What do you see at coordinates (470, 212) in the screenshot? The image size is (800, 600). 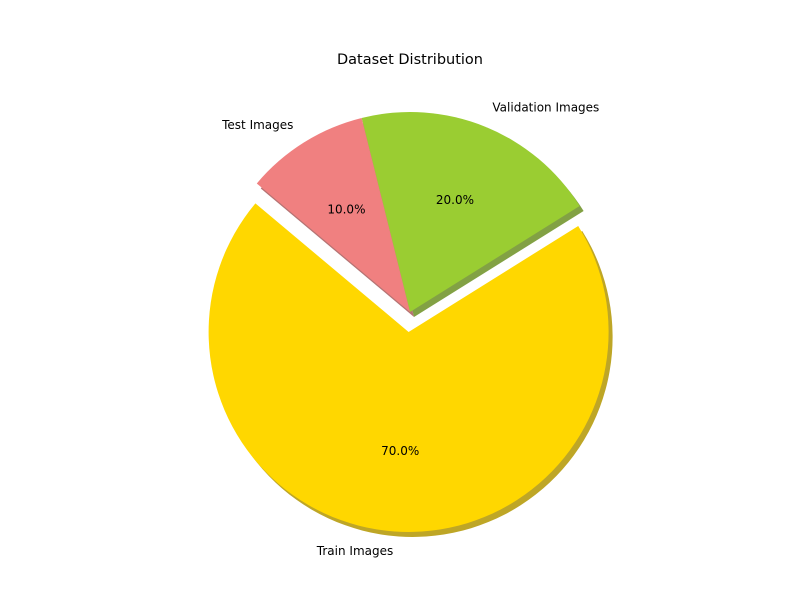 I see `pie-slice-validation-images` at bounding box center [470, 212].